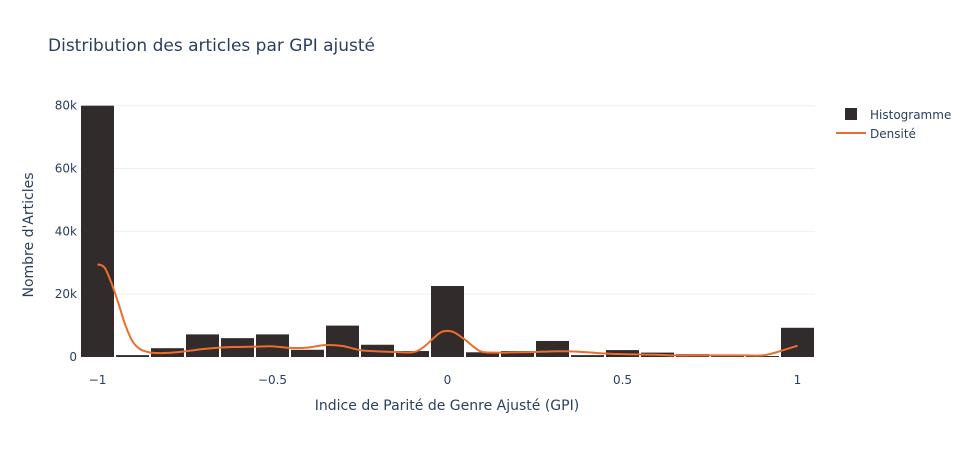 The width and height of the screenshot is (968, 450). What do you see at coordinates (66, 169) in the screenshot?
I see `y-tick-label: 60k` at bounding box center [66, 169].